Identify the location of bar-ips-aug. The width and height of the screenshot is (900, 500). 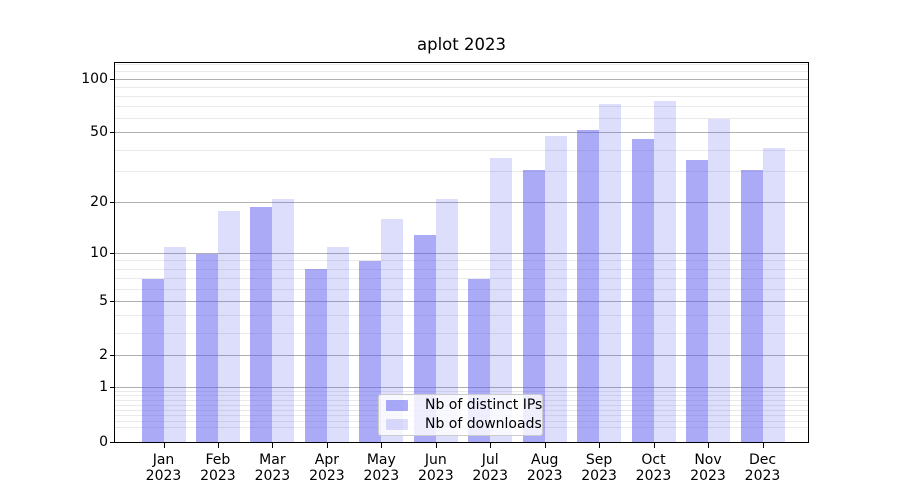
(533, 305).